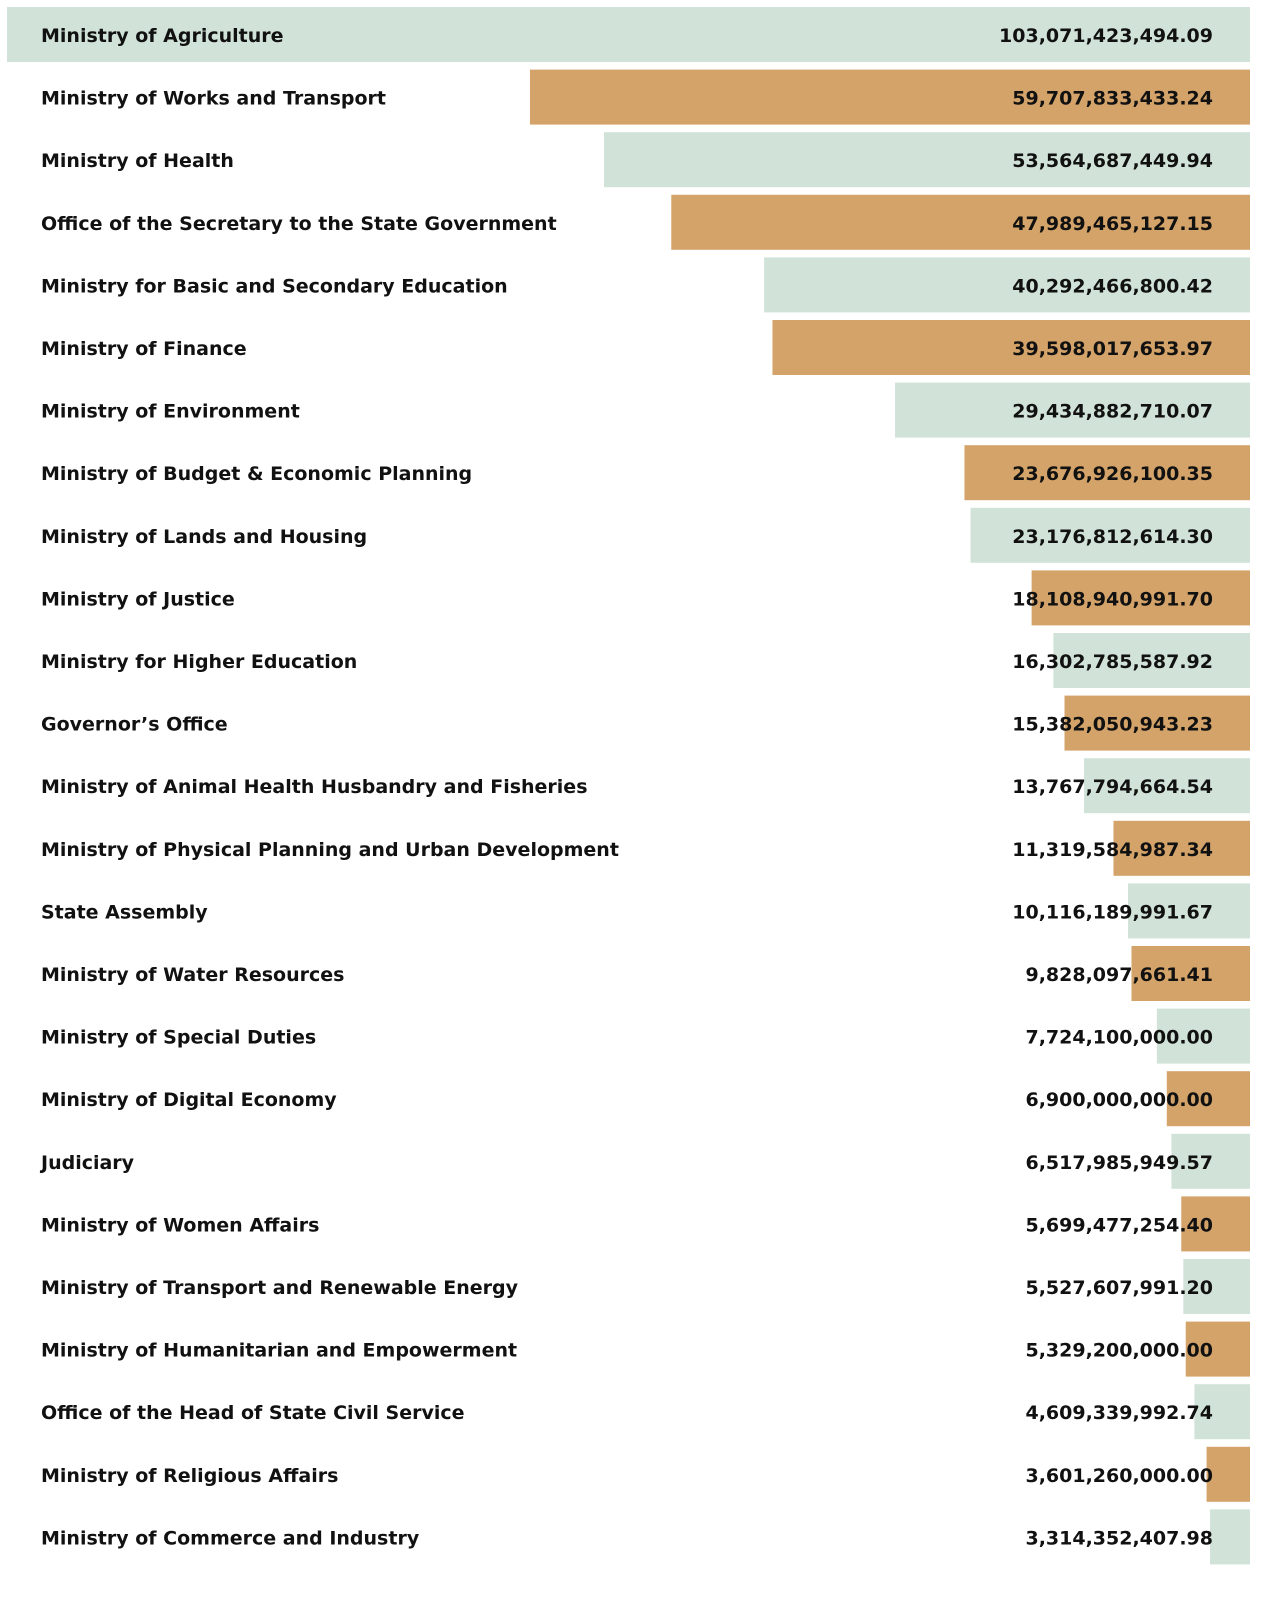 This screenshot has height=1604, width=1279. What do you see at coordinates (178, 1038) in the screenshot?
I see `category-label: Ministry of Special Duties` at bounding box center [178, 1038].